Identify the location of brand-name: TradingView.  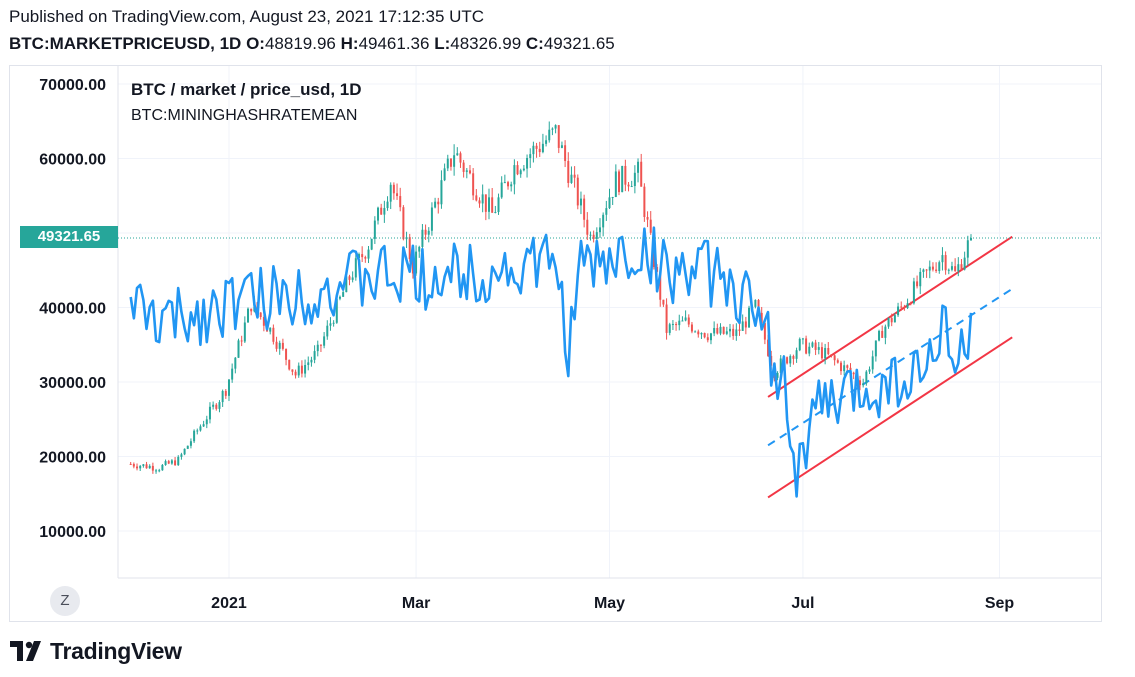
(116, 650).